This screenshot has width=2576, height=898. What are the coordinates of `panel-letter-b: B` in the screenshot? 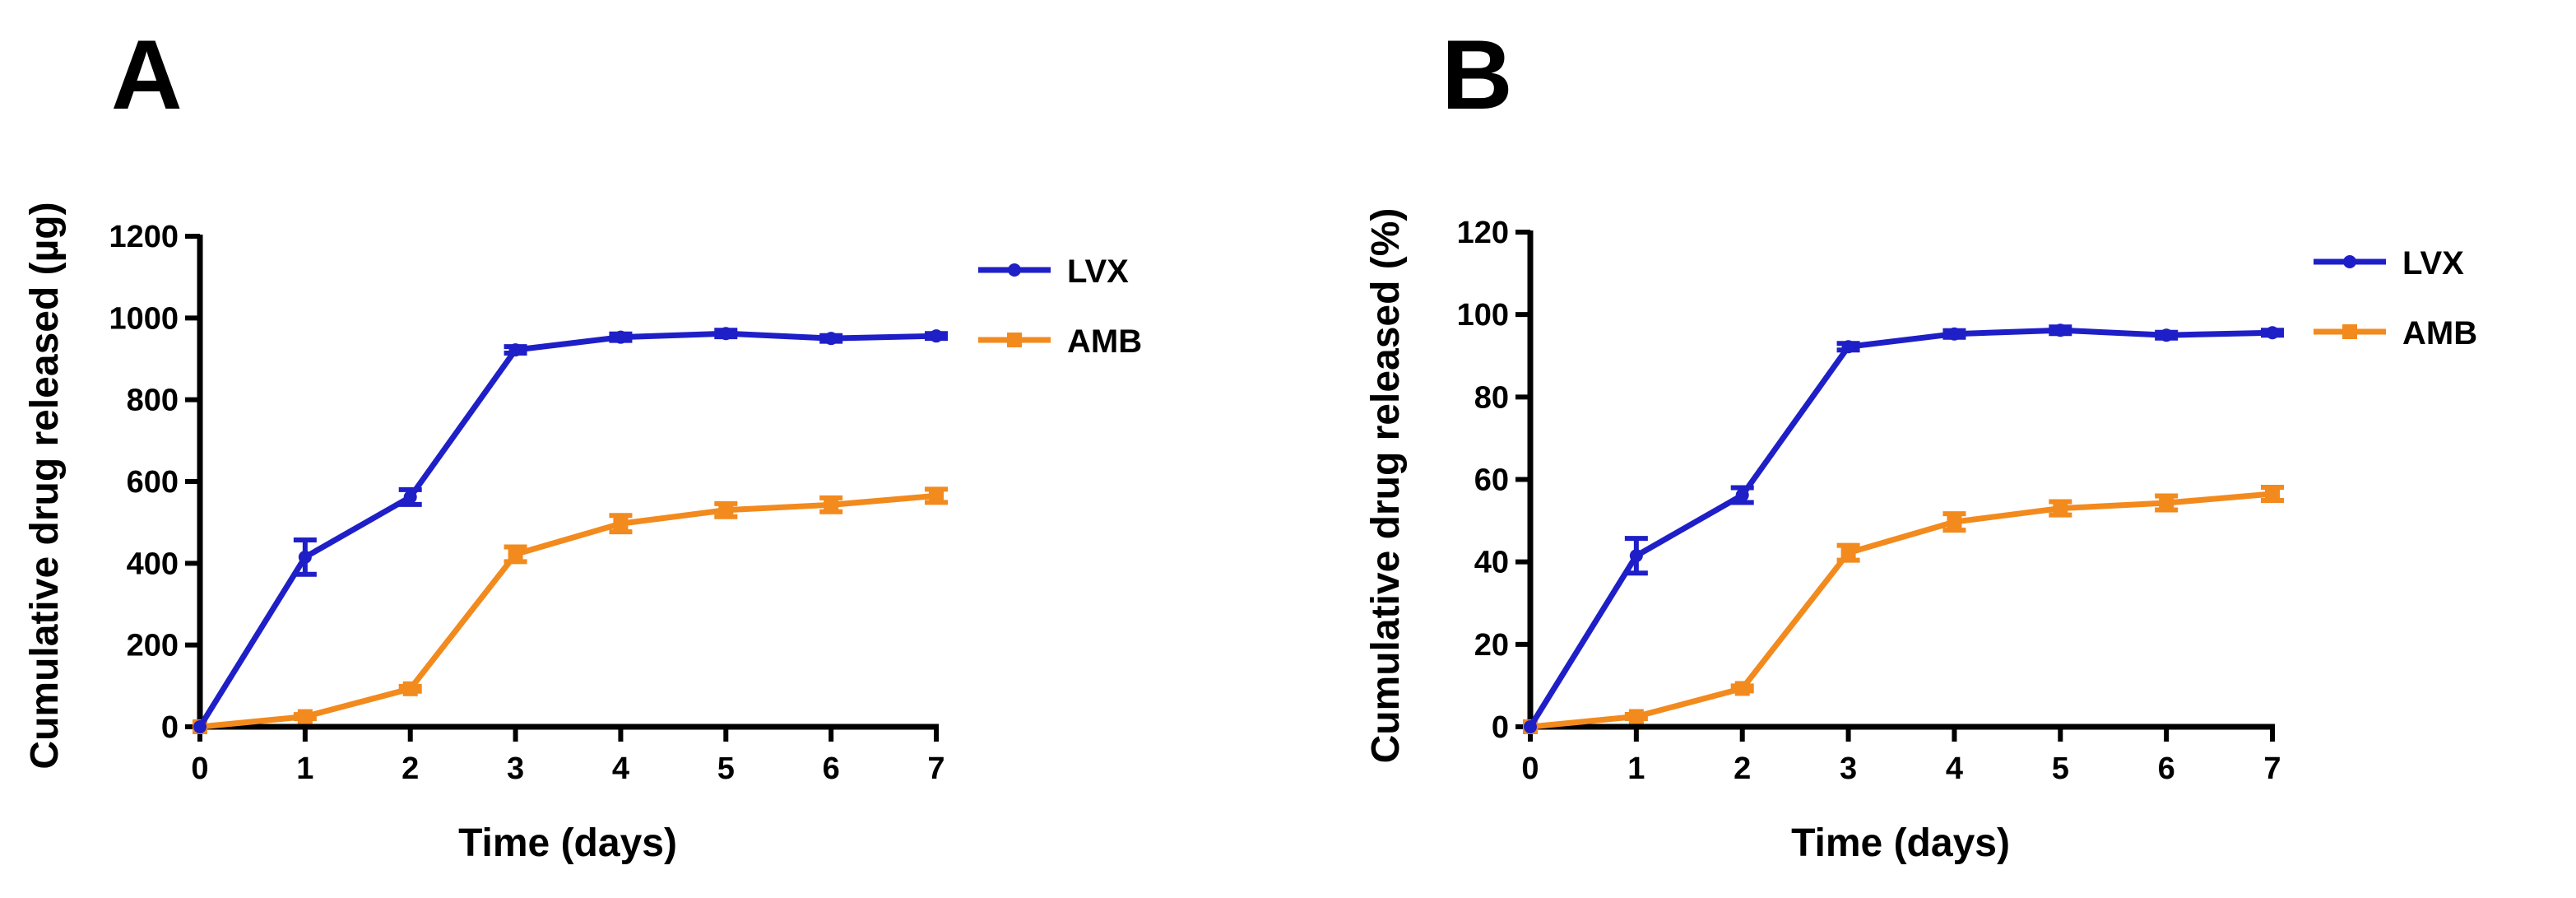 It's located at (1477, 75).